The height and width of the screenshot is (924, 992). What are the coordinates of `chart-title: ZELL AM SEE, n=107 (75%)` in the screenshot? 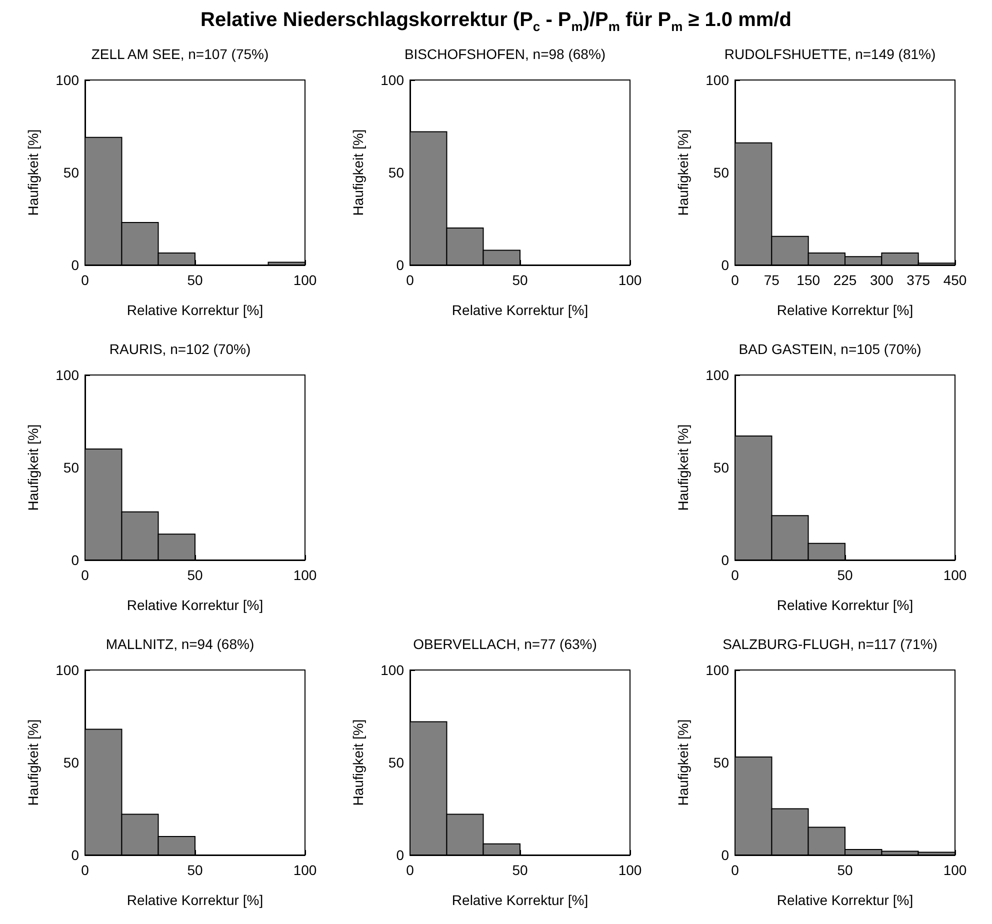 It's located at (180, 54).